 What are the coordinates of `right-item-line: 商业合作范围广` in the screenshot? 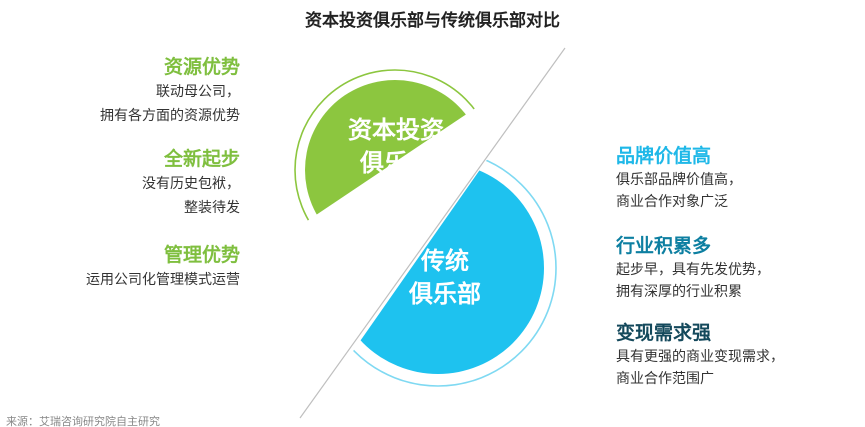 It's located at (665, 379).